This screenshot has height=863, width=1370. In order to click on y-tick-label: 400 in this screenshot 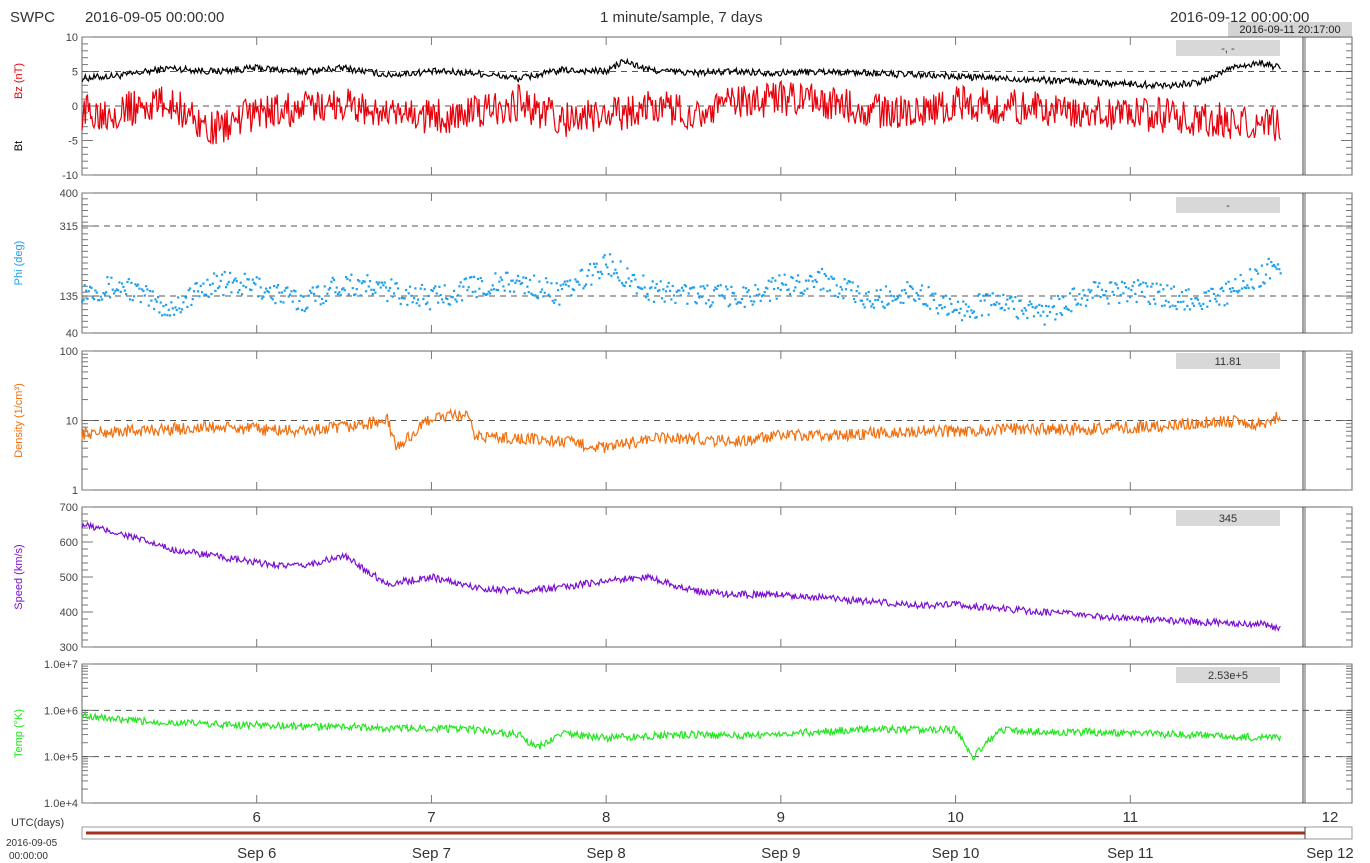, I will do `click(69, 613)`.